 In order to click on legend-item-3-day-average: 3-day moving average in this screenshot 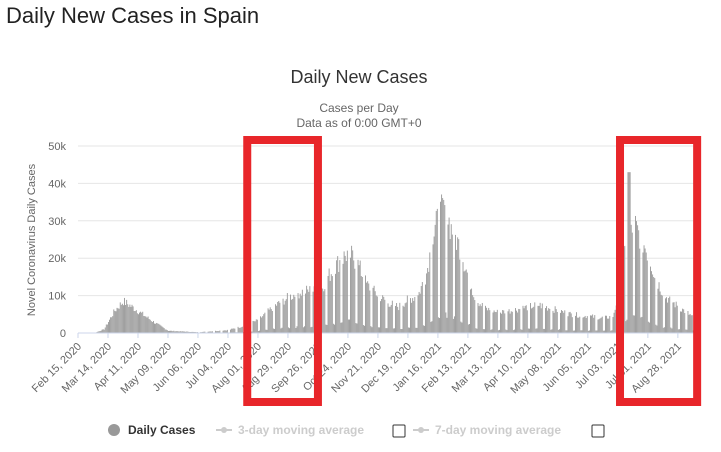, I will do `click(311, 430)`.